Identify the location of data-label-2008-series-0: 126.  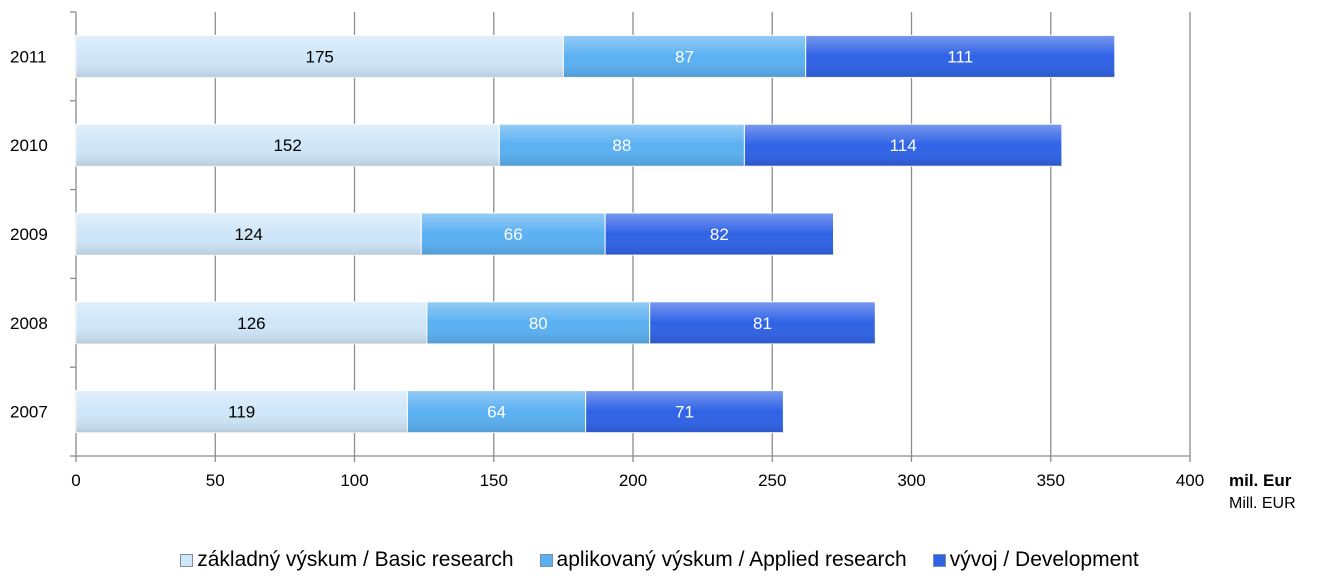
(251, 323).